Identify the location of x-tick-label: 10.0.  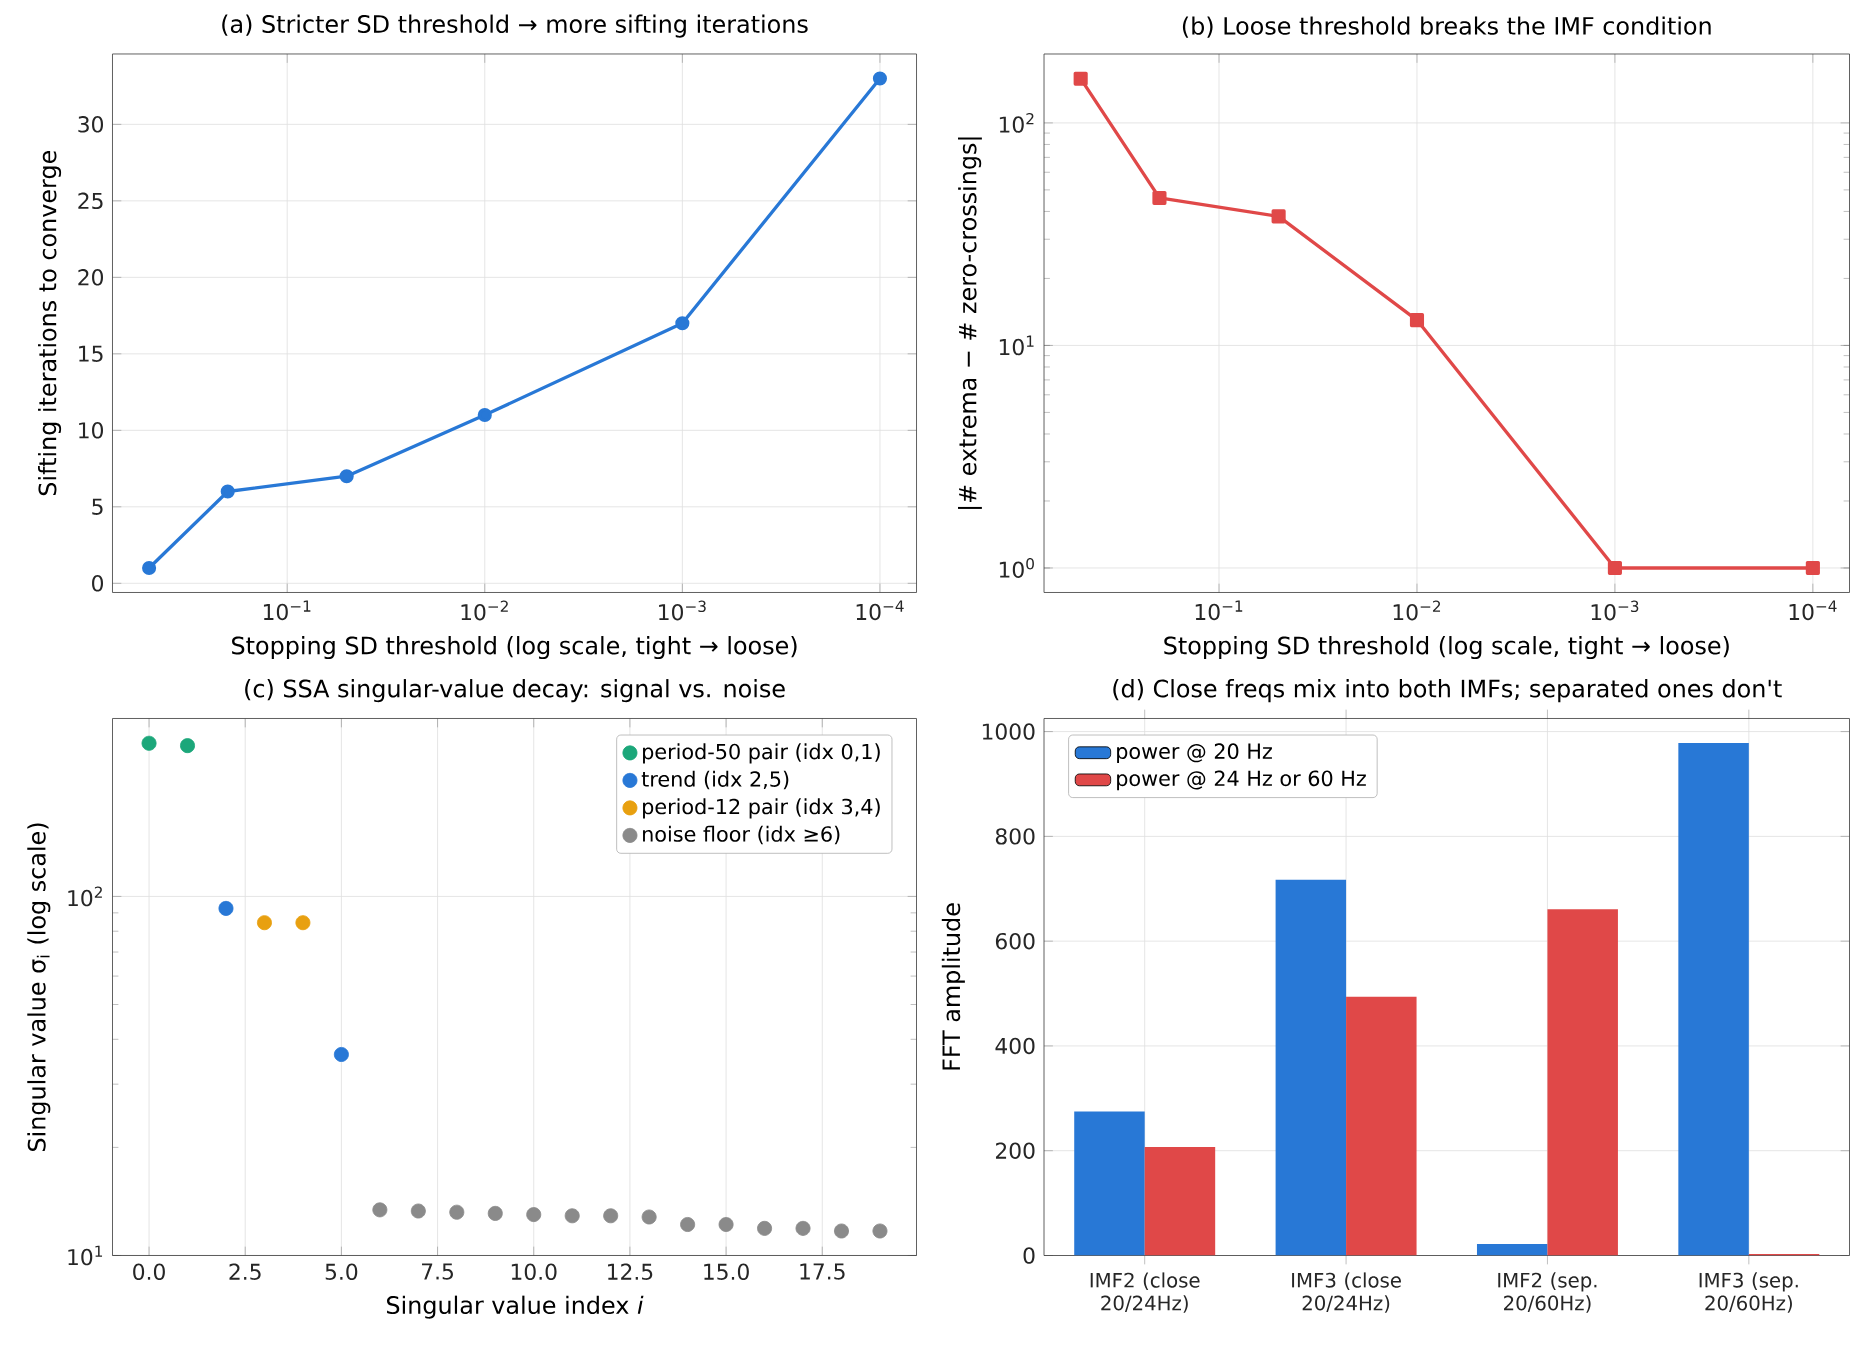
(534, 1271).